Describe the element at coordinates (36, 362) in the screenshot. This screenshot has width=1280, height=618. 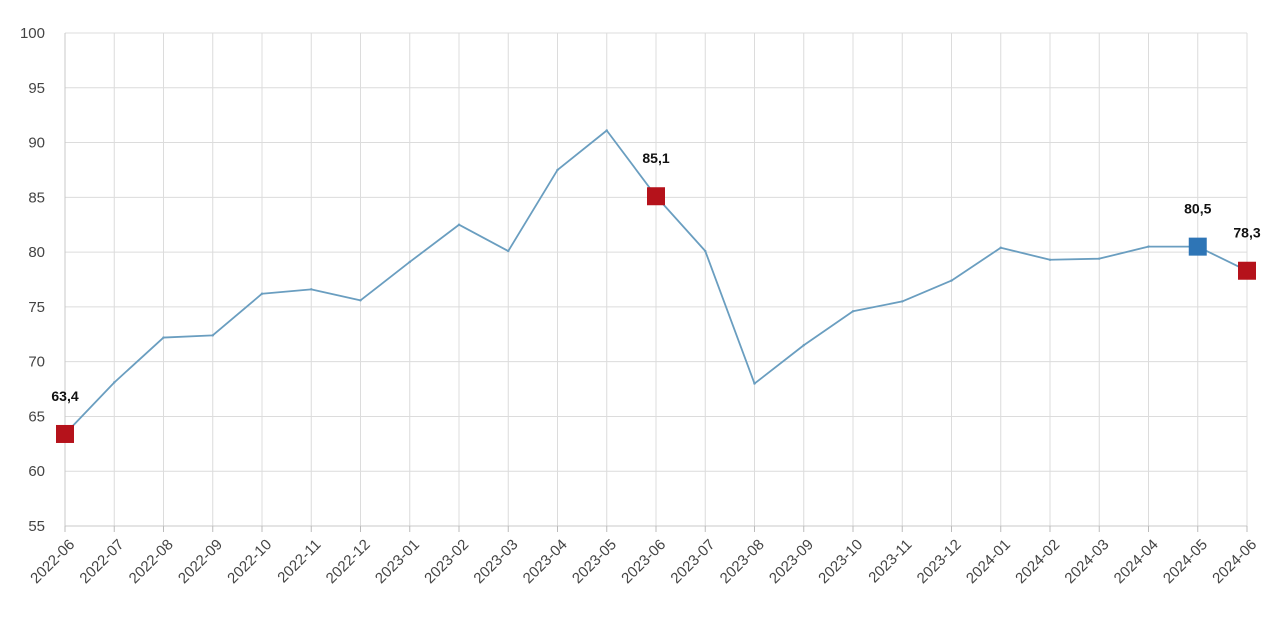
I see `y-tick-label: 70` at that location.